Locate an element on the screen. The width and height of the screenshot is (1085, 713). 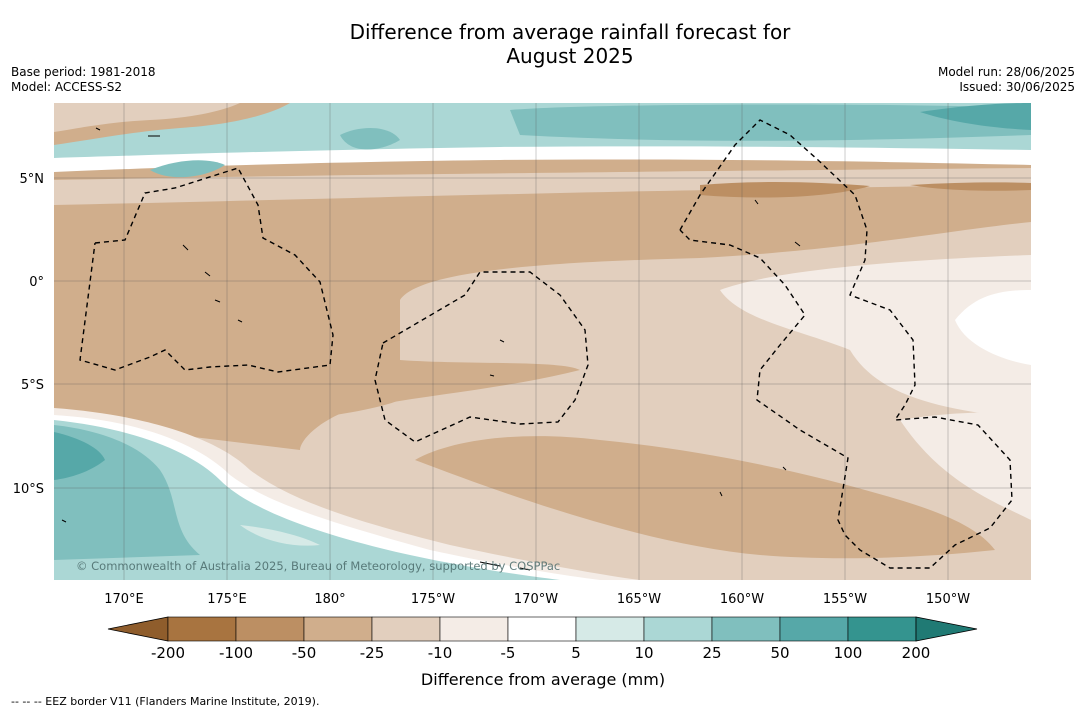
legend-tick-label: -200 is located at coordinates (168, 653).